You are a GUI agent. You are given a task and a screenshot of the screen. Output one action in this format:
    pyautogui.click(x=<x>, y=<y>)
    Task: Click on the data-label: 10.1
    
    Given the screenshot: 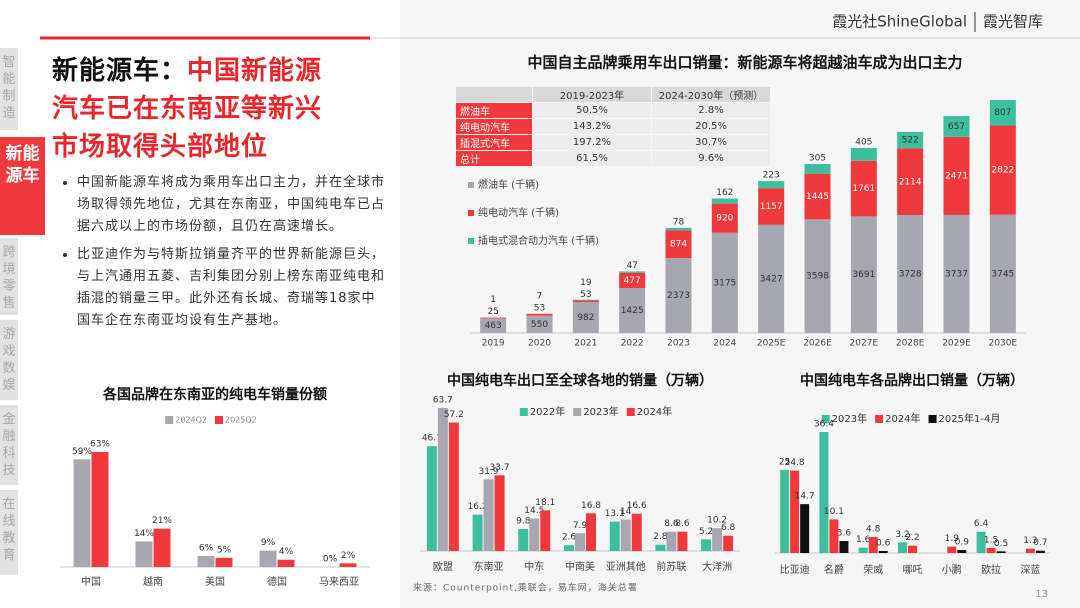 What is the action you would take?
    pyautogui.click(x=834, y=512)
    